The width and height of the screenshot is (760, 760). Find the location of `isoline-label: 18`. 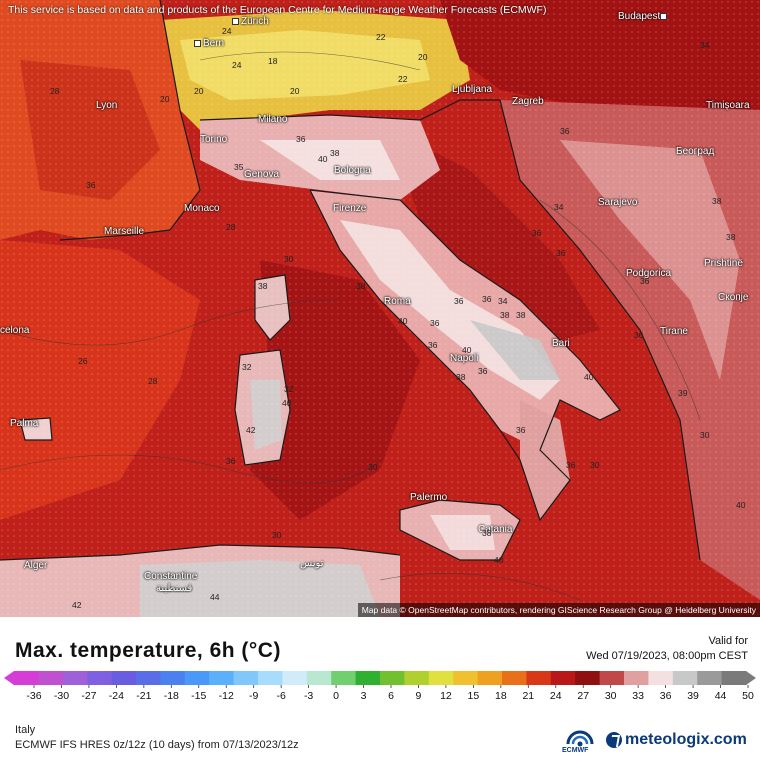

isoline-label: 18 is located at coordinates (273, 61).